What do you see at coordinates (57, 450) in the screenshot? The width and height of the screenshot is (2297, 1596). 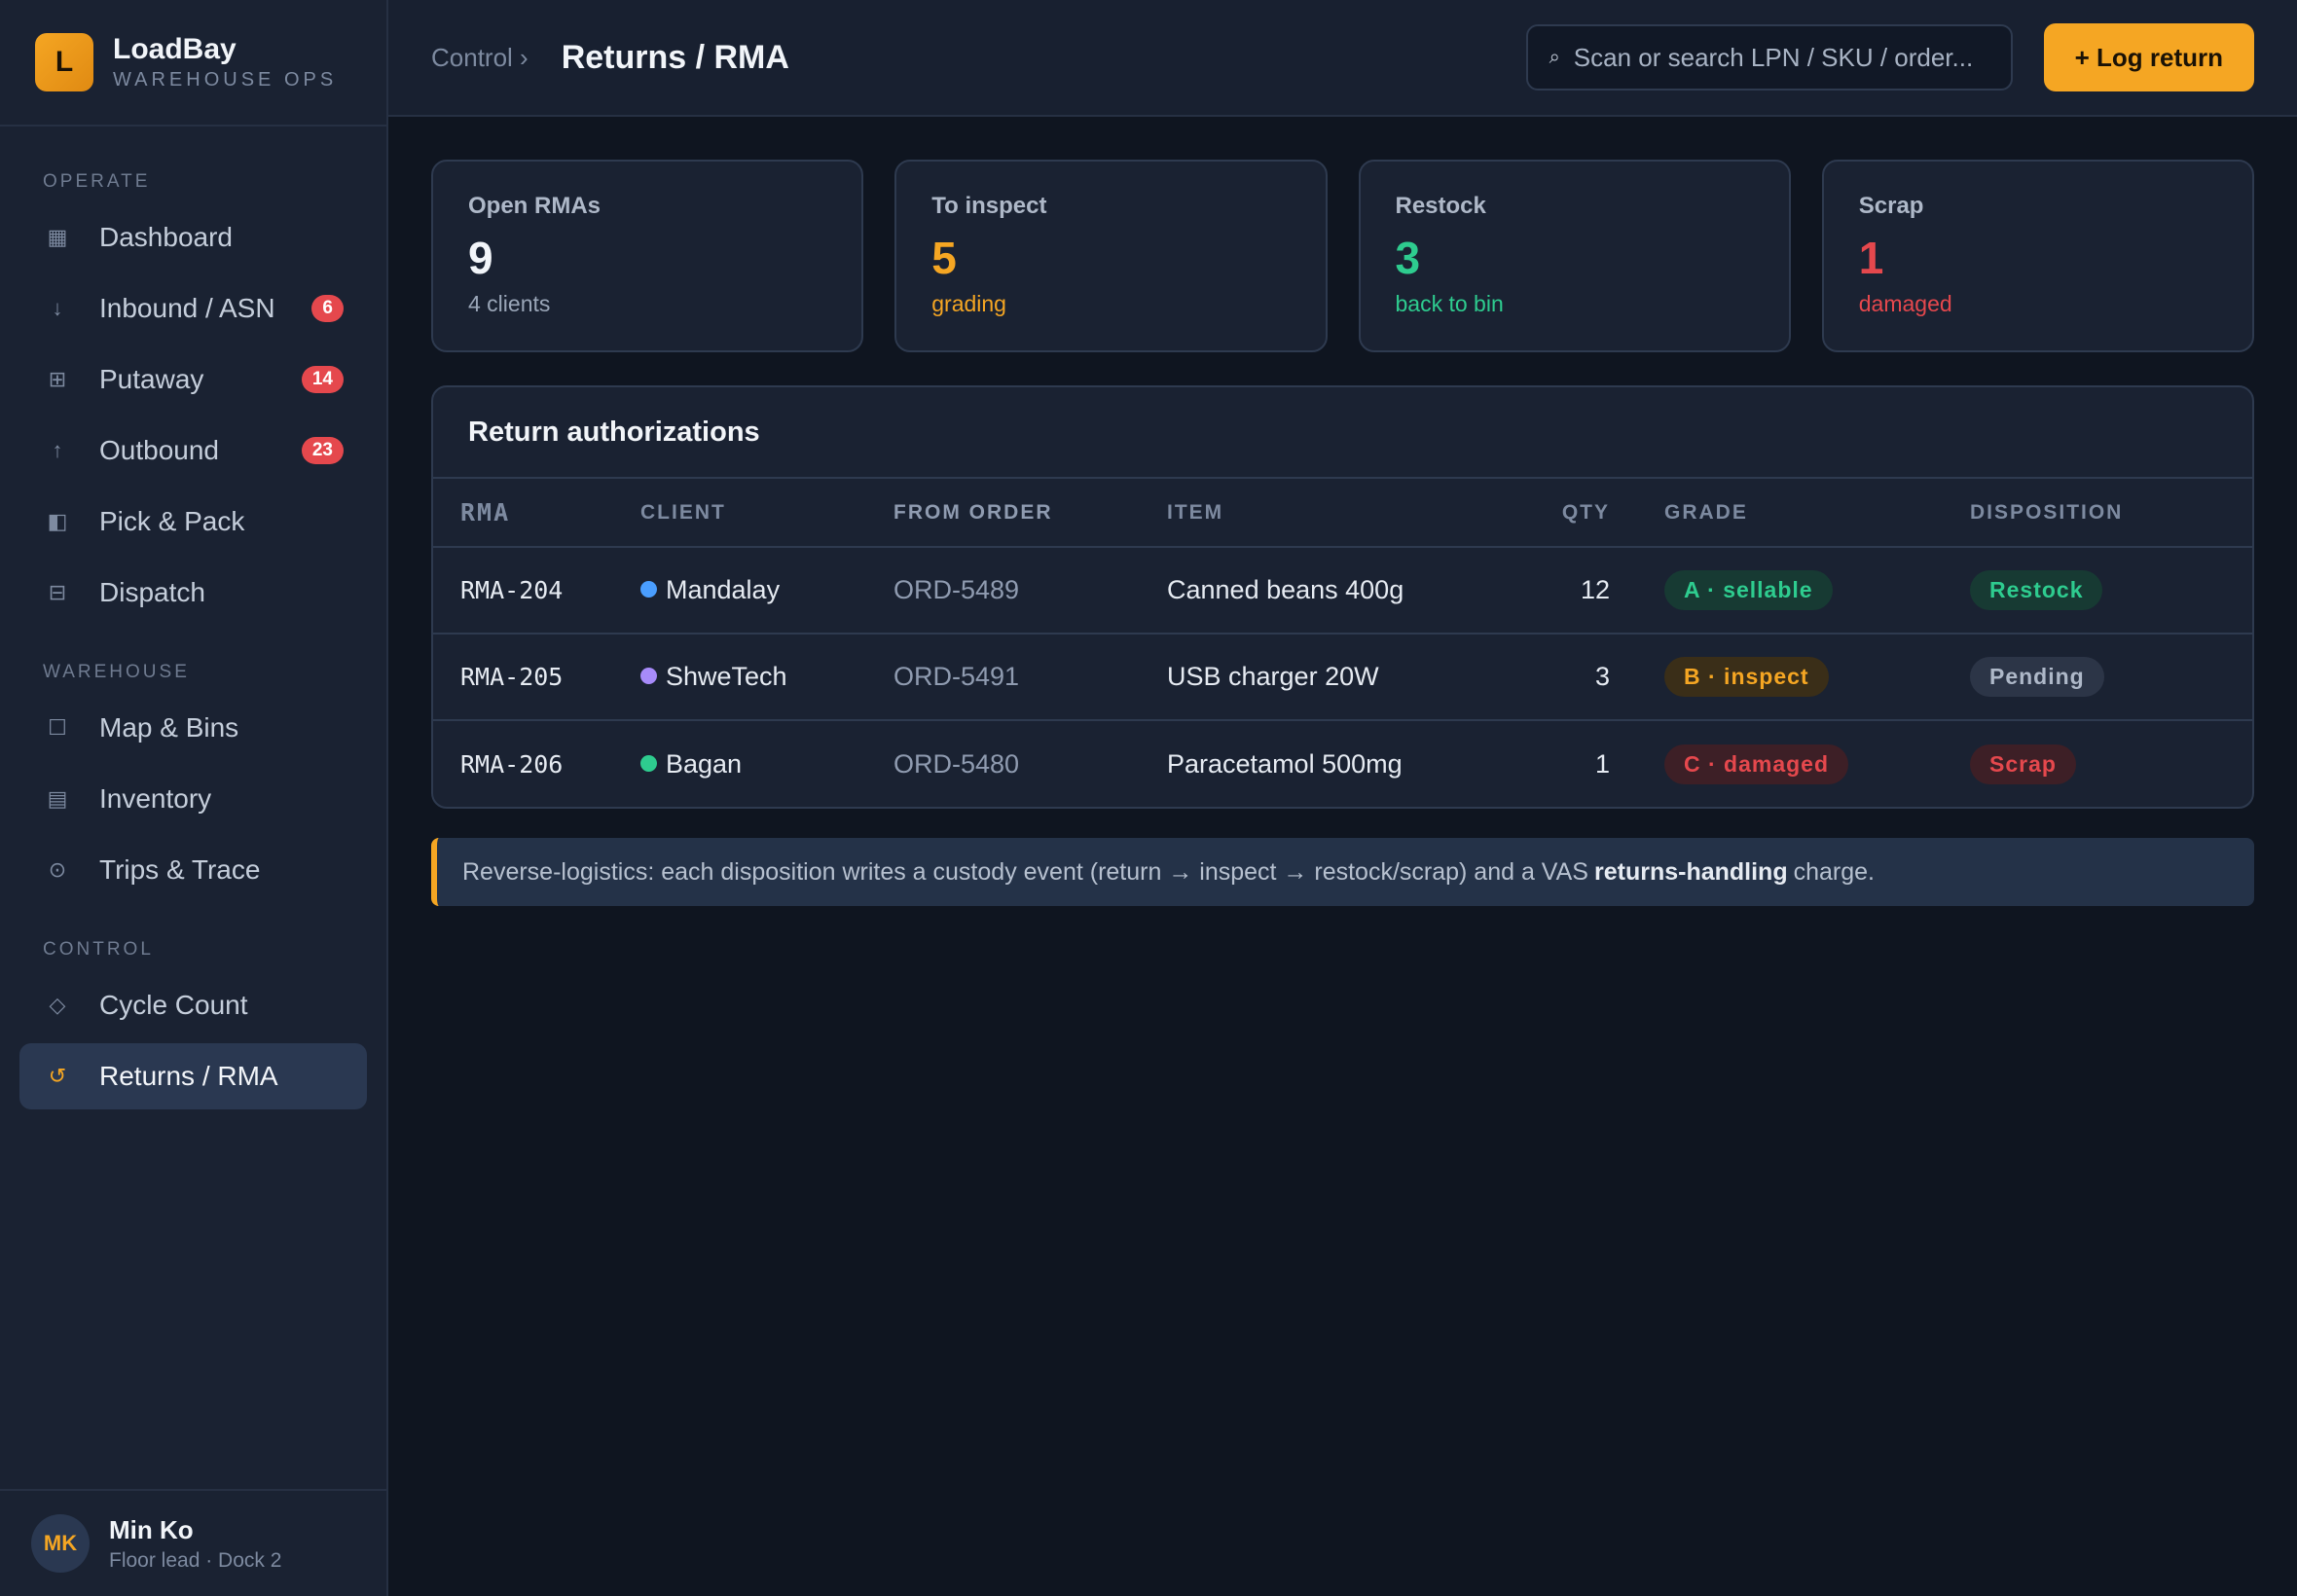 I see `arrow-up-icon: ↑` at bounding box center [57, 450].